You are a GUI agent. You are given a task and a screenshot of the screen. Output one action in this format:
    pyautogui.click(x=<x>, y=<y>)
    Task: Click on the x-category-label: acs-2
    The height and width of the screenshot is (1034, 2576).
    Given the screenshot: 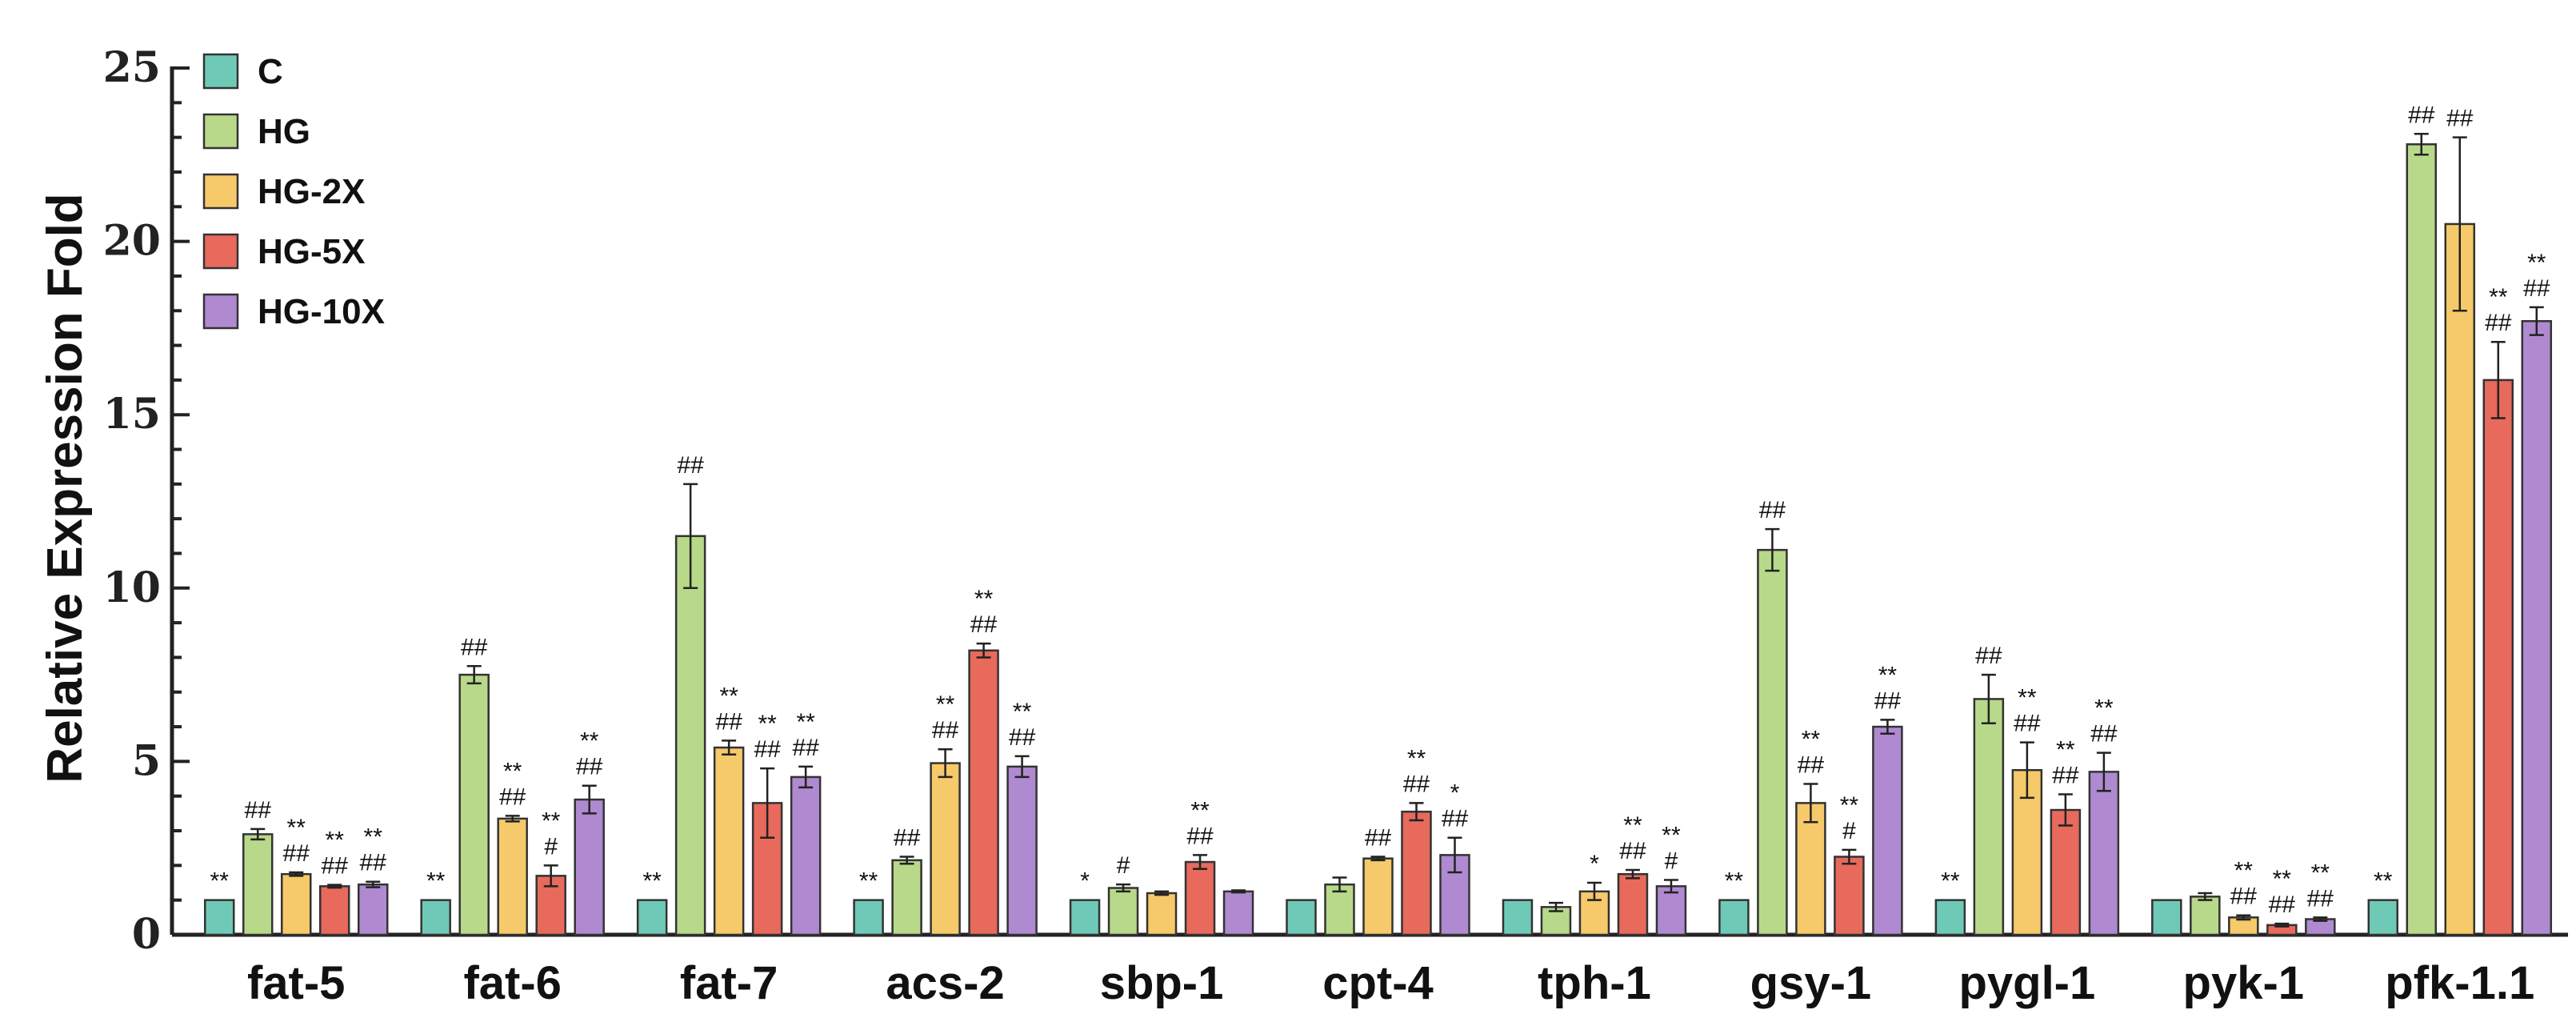 What is the action you would take?
    pyautogui.click(x=945, y=983)
    